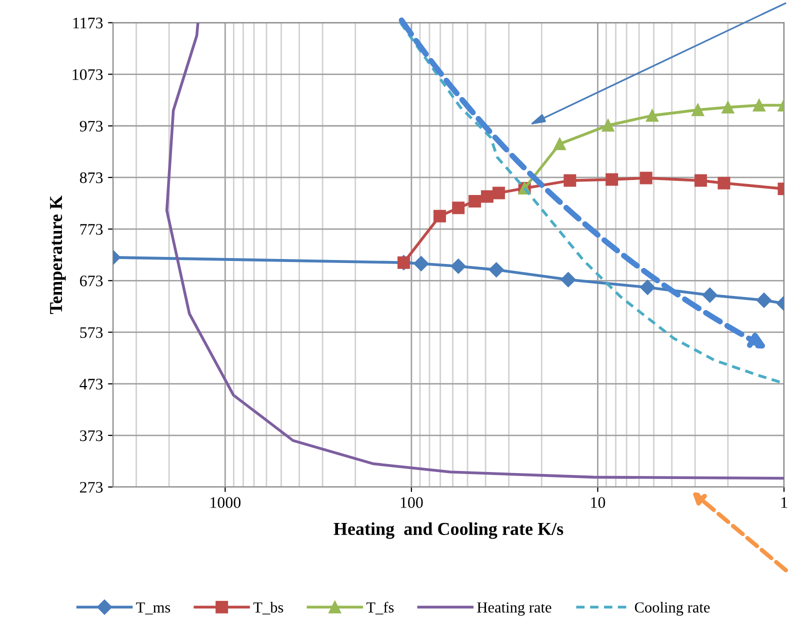  What do you see at coordinates (91, 332) in the screenshot?
I see `y-tick-label: 573` at bounding box center [91, 332].